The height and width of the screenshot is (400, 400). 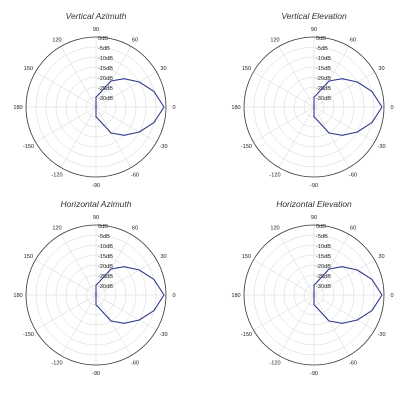 What do you see at coordinates (314, 204) in the screenshot?
I see `chart-title: Horizontal Elevation` at bounding box center [314, 204].